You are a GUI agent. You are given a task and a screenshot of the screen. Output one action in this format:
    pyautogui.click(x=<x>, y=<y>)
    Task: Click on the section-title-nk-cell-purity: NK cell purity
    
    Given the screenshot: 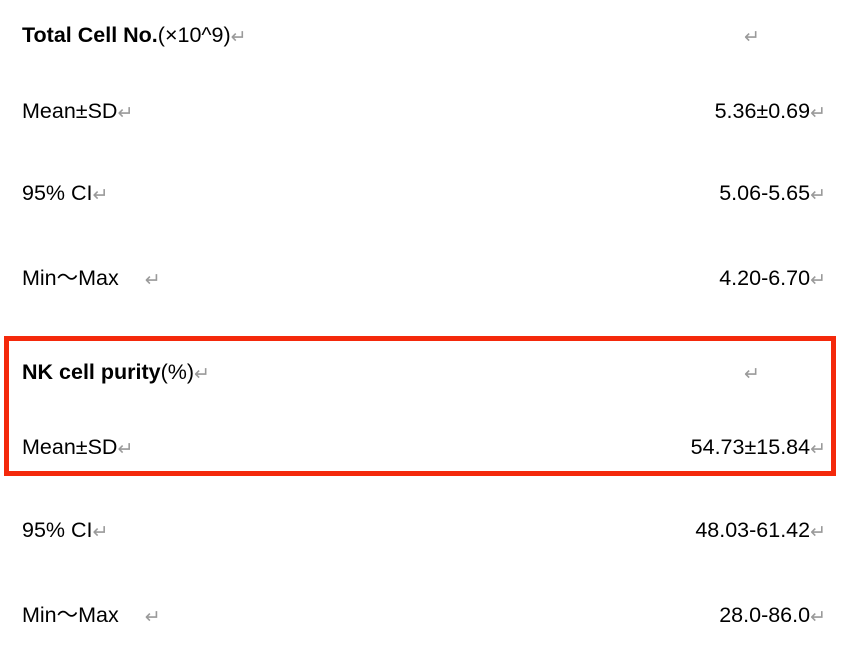 What is the action you would take?
    pyautogui.click(x=91, y=372)
    